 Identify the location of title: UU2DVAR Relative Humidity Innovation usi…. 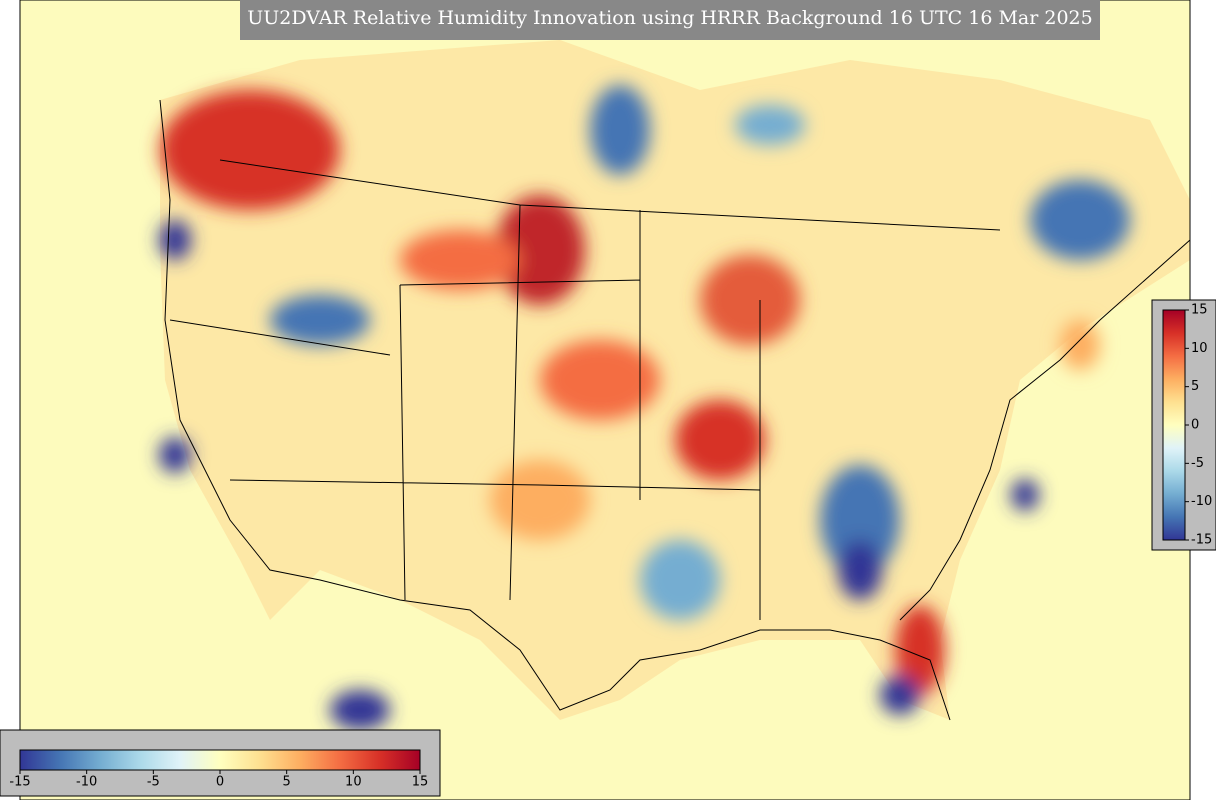
(669, 18).